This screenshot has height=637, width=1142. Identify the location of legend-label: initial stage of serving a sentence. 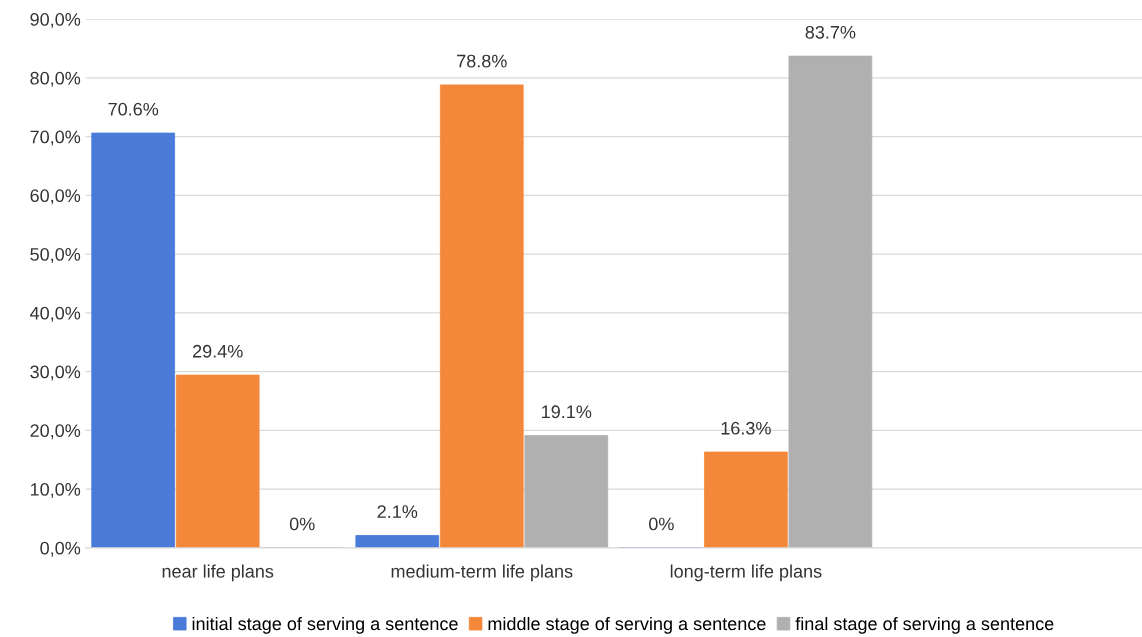
(325, 625).